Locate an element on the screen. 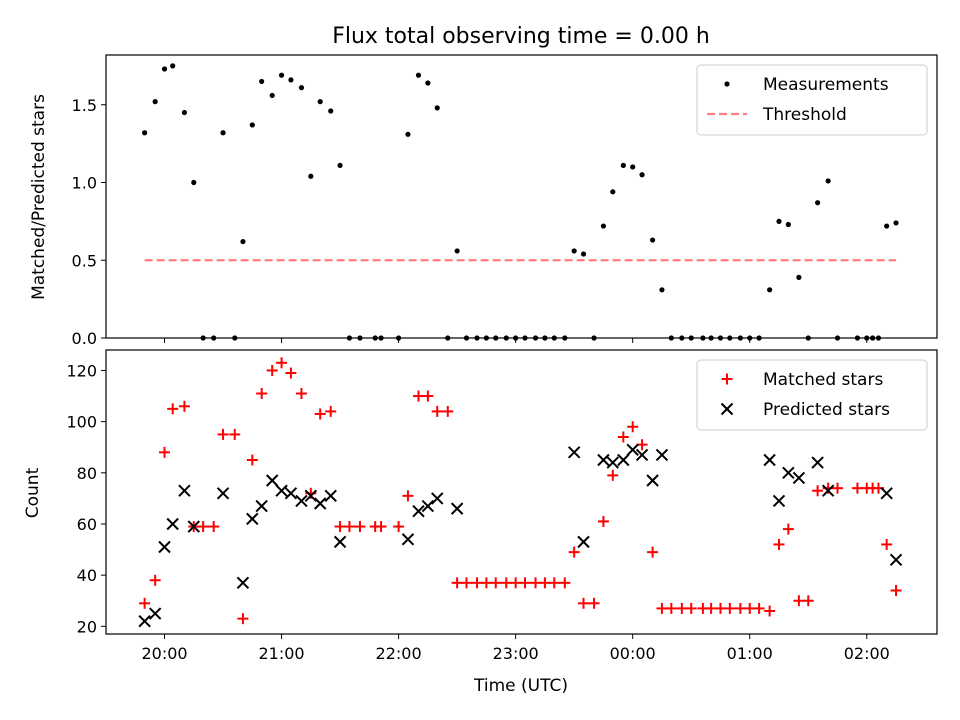 The width and height of the screenshot is (960, 720). x-tick-label: 23:00 is located at coordinates (516, 653).